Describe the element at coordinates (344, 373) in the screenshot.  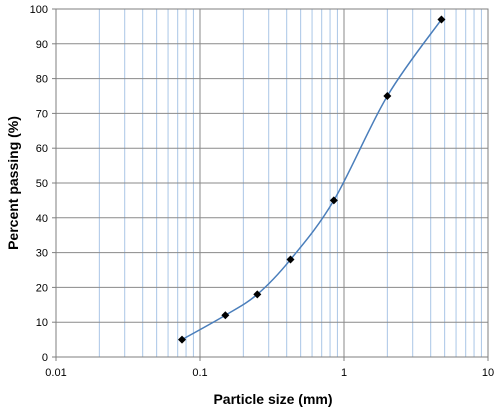
I see `x-tick-label: 1` at that location.